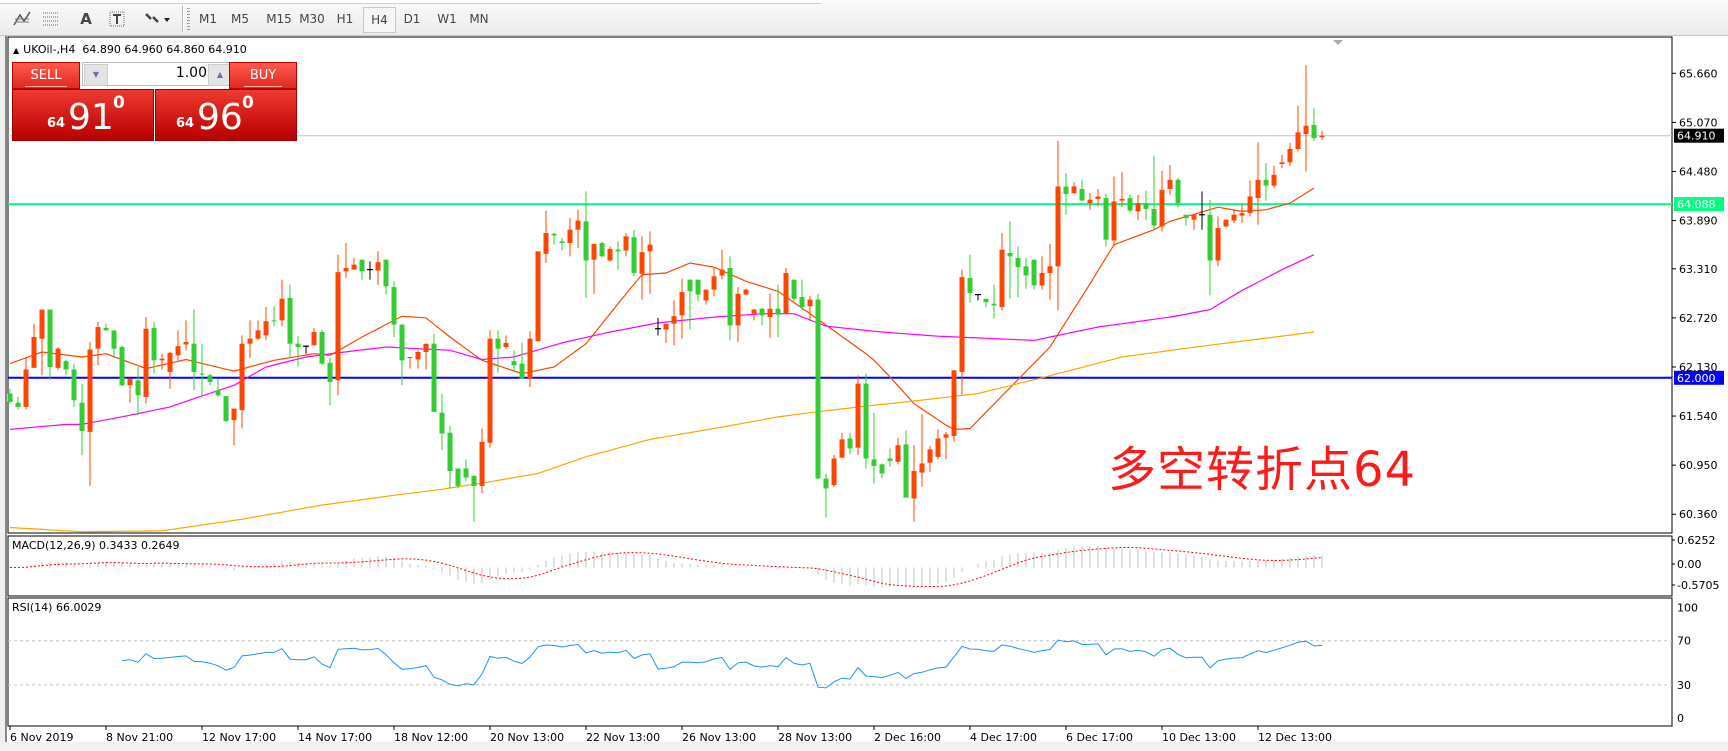 The width and height of the screenshot is (1728, 751). I want to click on rsi-axis-label: 100, so click(1687, 608).